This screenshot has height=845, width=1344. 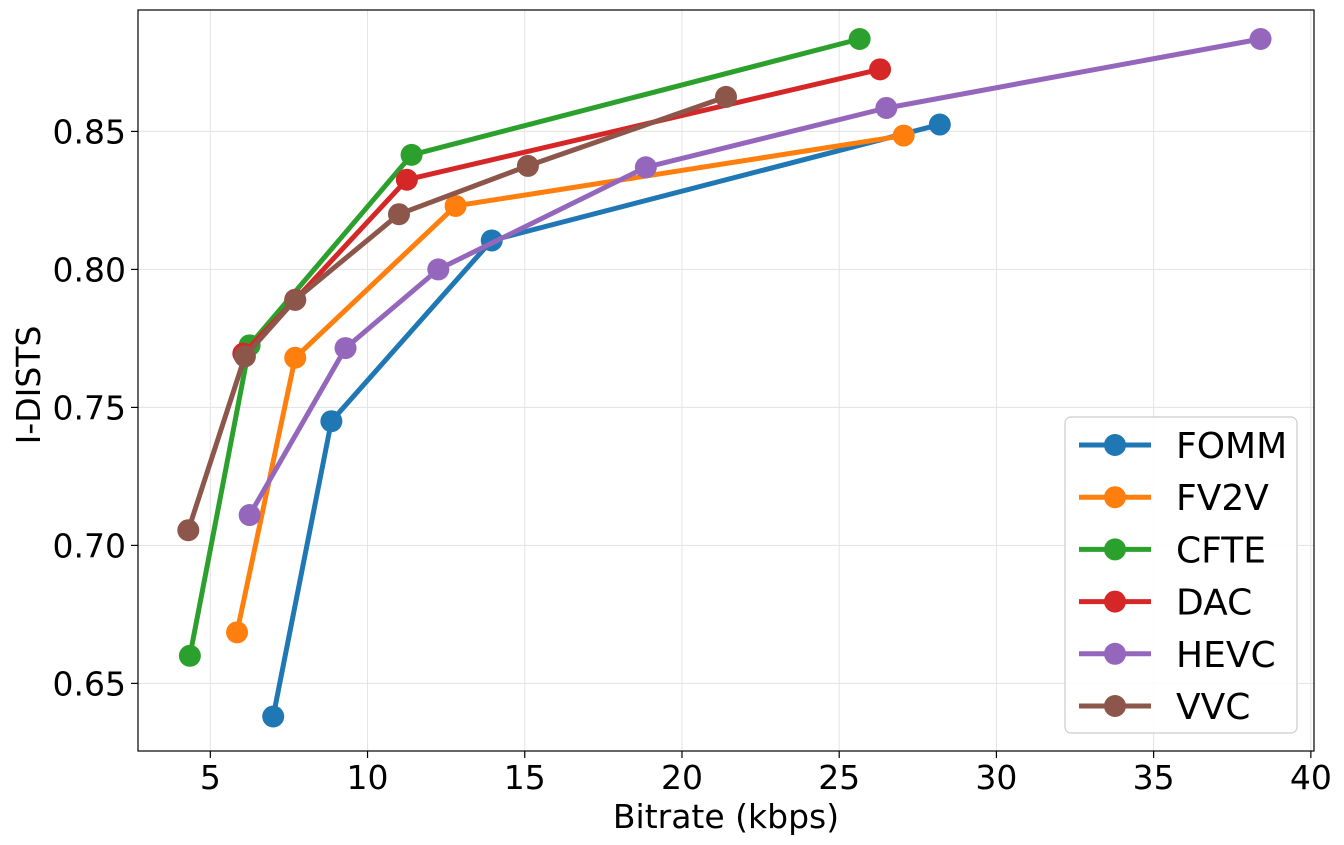 I want to click on x-tick-label: 10, so click(x=368, y=777).